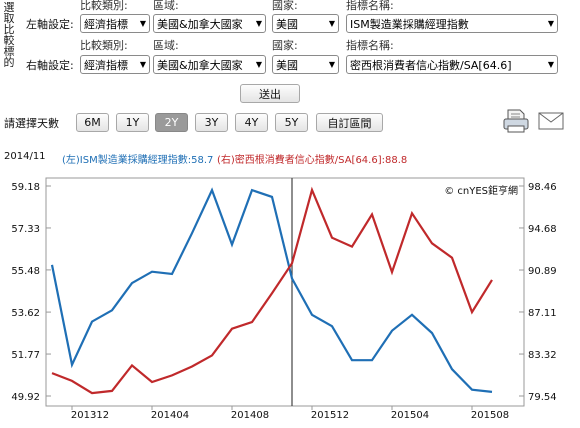 The height and width of the screenshot is (428, 580). What do you see at coordinates (285, 45) in the screenshot?
I see `country-label-2: 國家:` at bounding box center [285, 45].